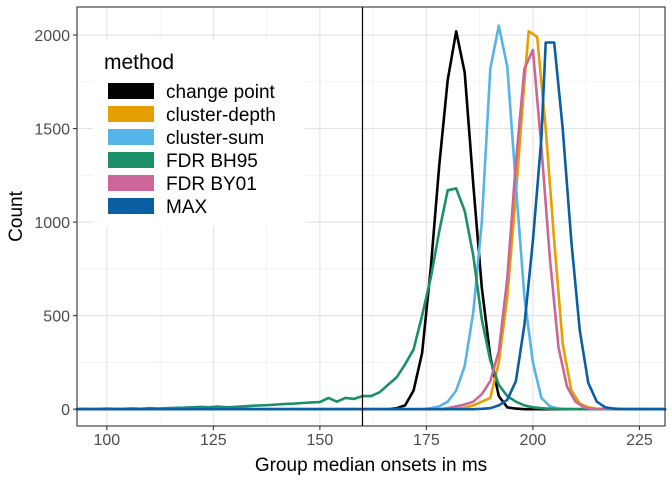  I want to click on x-tick-label: 175, so click(426, 440).